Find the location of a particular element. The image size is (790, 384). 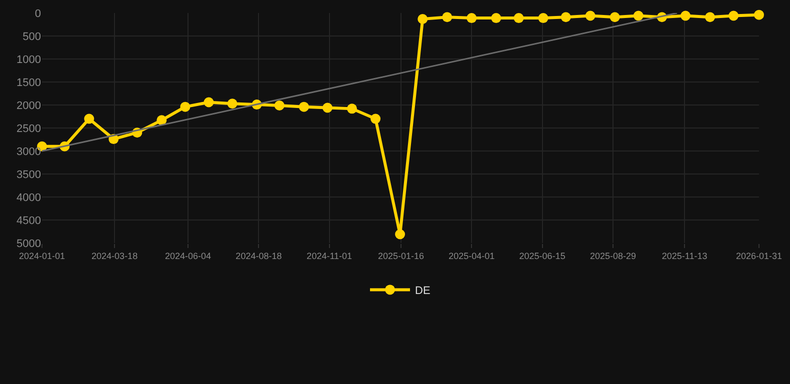

x-tick-label: 2024-08-18 is located at coordinates (259, 255).